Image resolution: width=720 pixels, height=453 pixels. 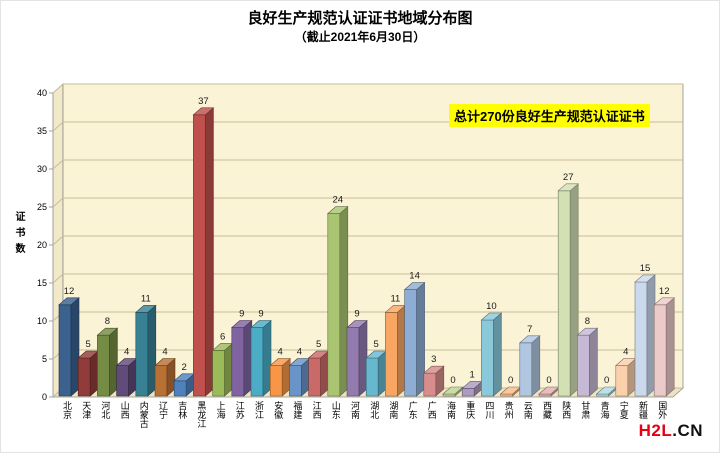 What do you see at coordinates (491, 306) in the screenshot?
I see `value-label: 10` at bounding box center [491, 306].